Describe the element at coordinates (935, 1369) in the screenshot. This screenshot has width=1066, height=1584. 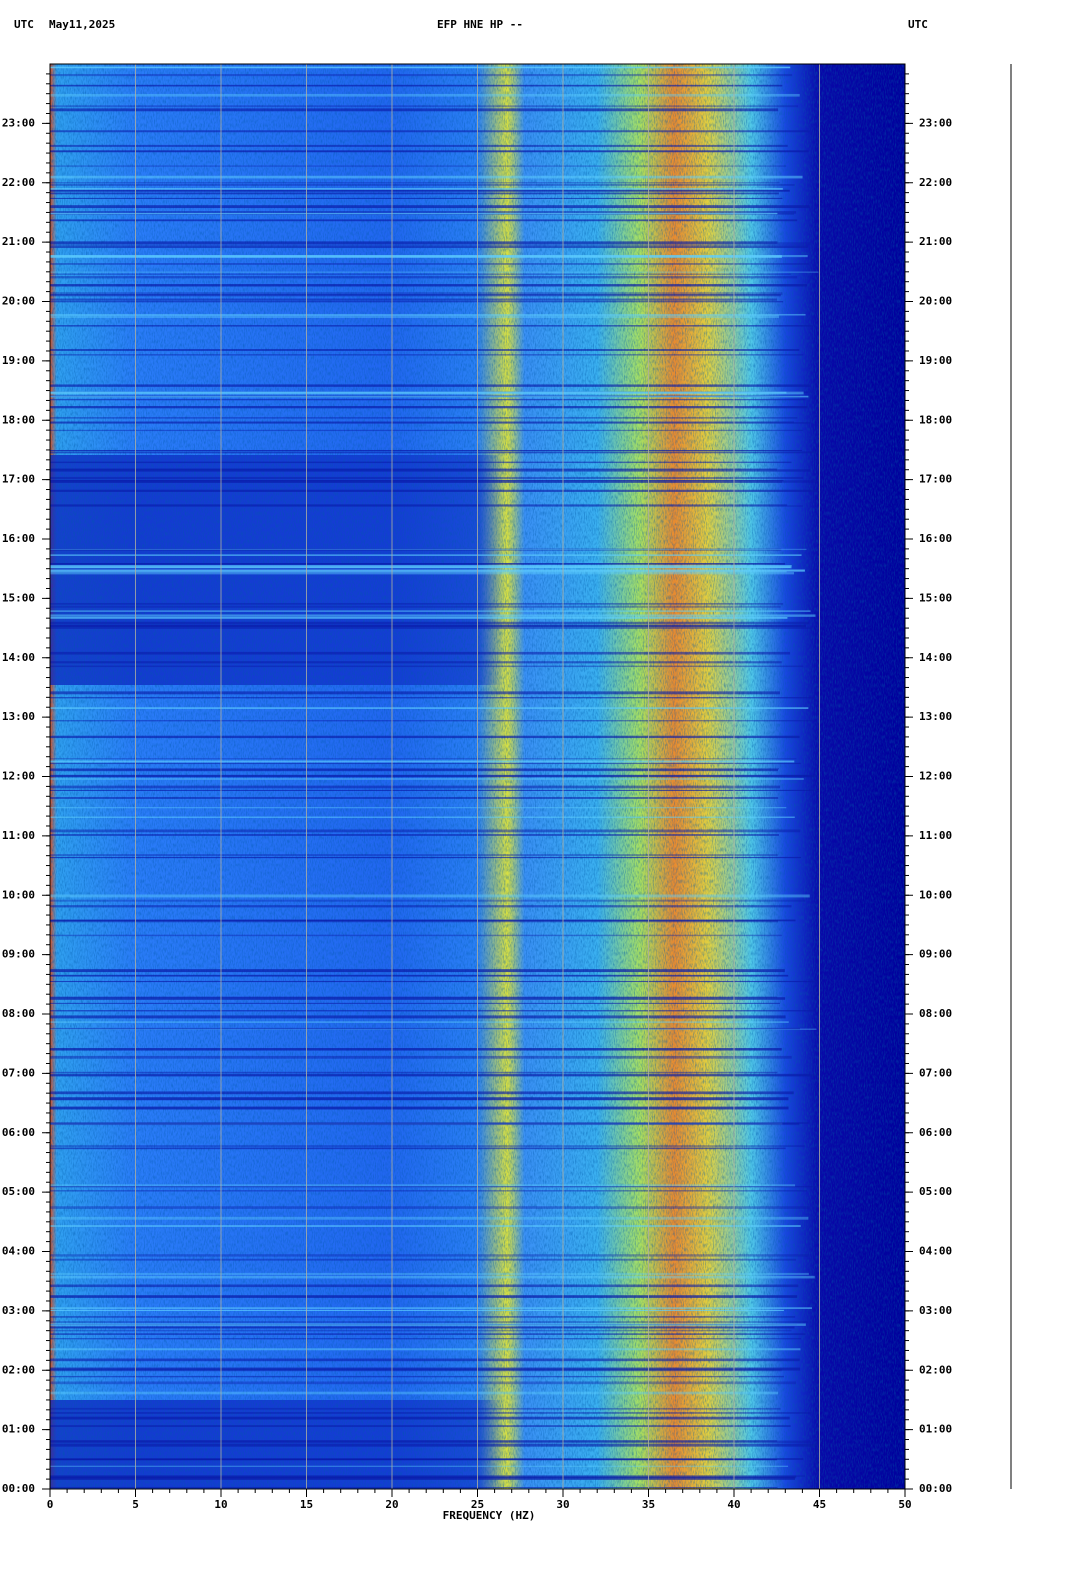
I see `y-tick-label-right: 02:00` at that location.